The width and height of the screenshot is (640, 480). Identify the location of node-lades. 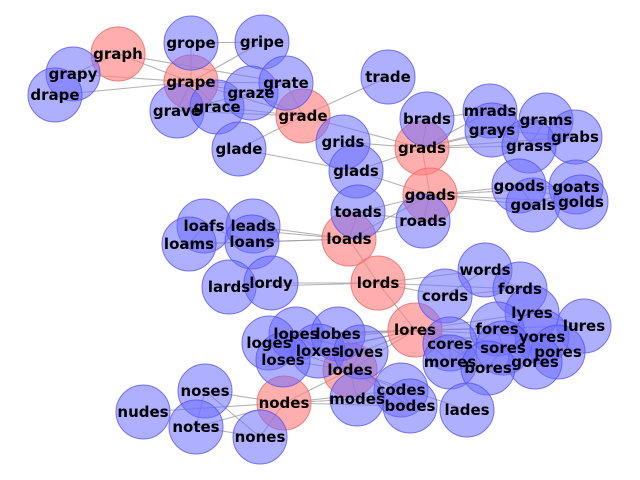
(467, 410).